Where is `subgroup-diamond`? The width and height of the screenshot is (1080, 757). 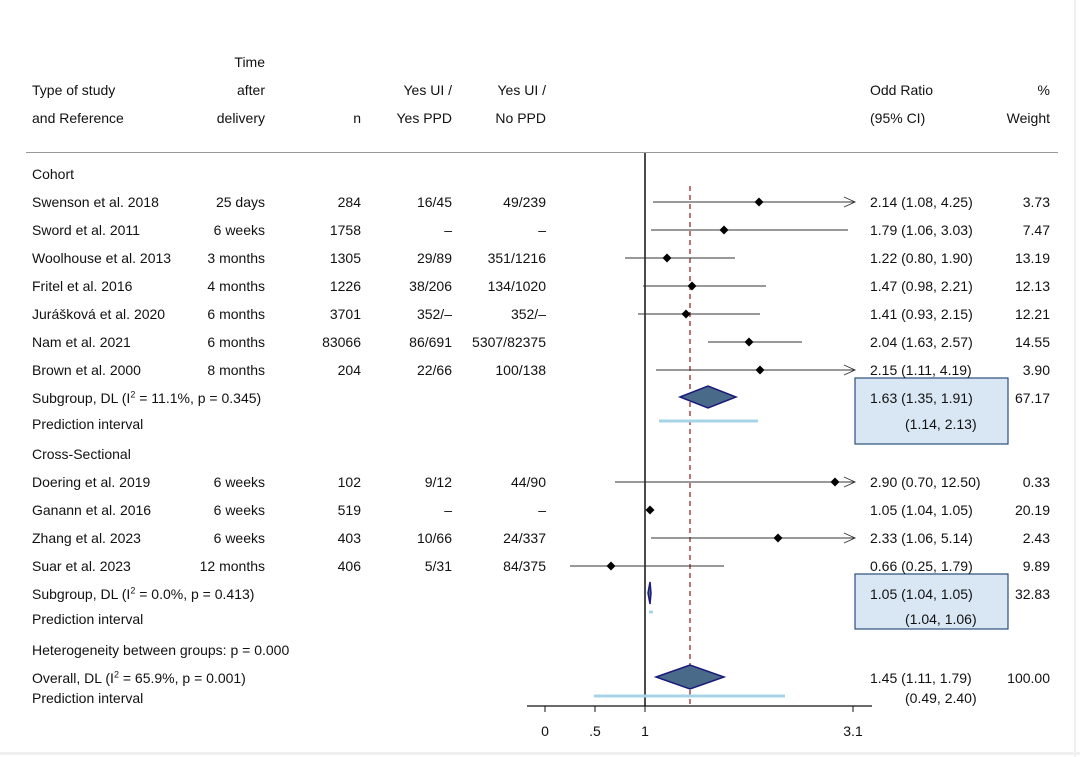
subgroup-diamond is located at coordinates (708, 397).